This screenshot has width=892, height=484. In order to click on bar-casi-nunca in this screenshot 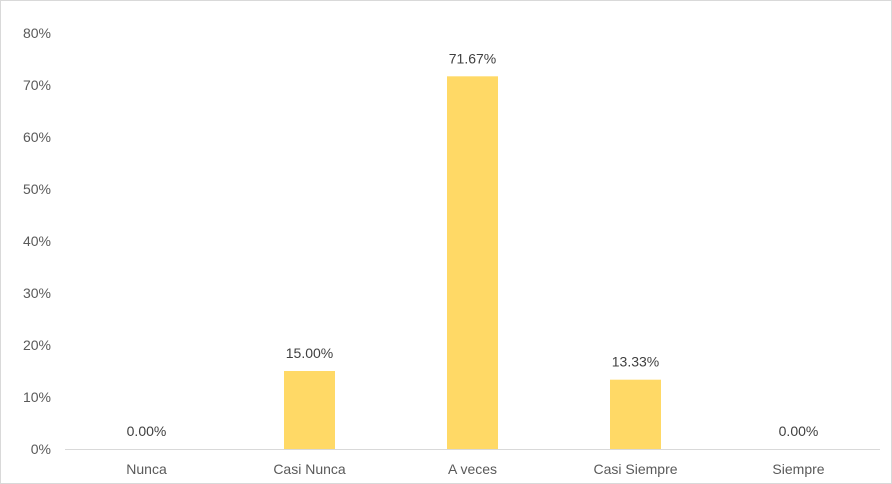, I will do `click(309, 410)`.